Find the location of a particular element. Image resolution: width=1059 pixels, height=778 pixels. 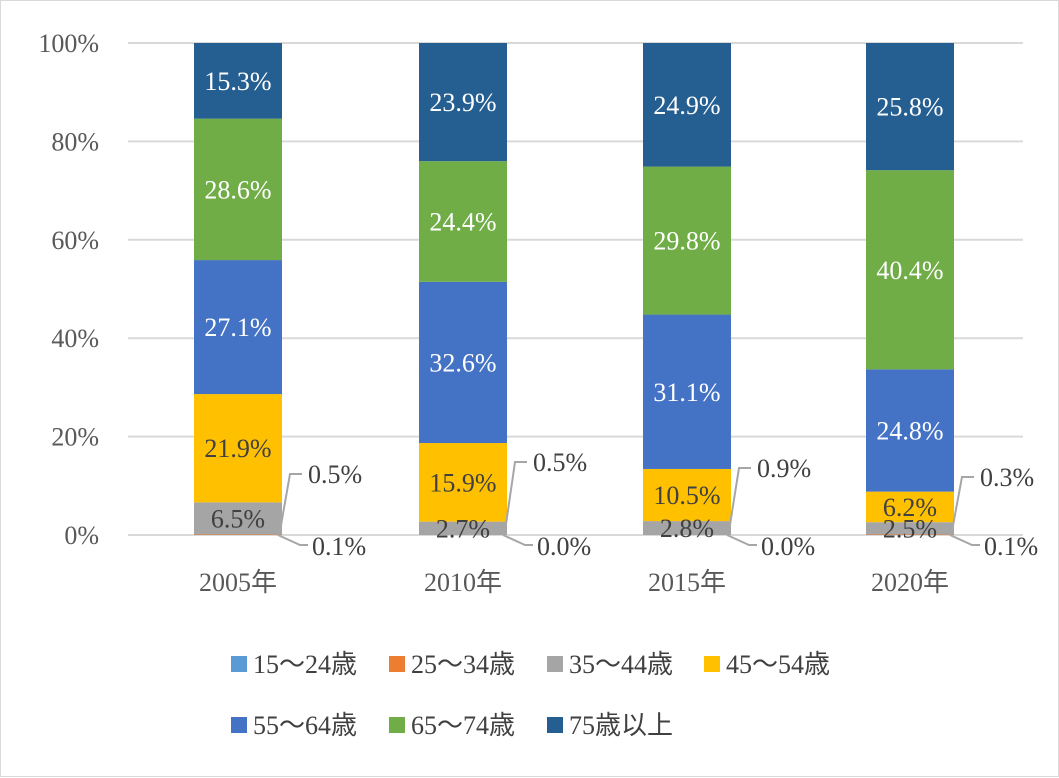

legend-label: 75歳以上 is located at coordinates (621, 725).